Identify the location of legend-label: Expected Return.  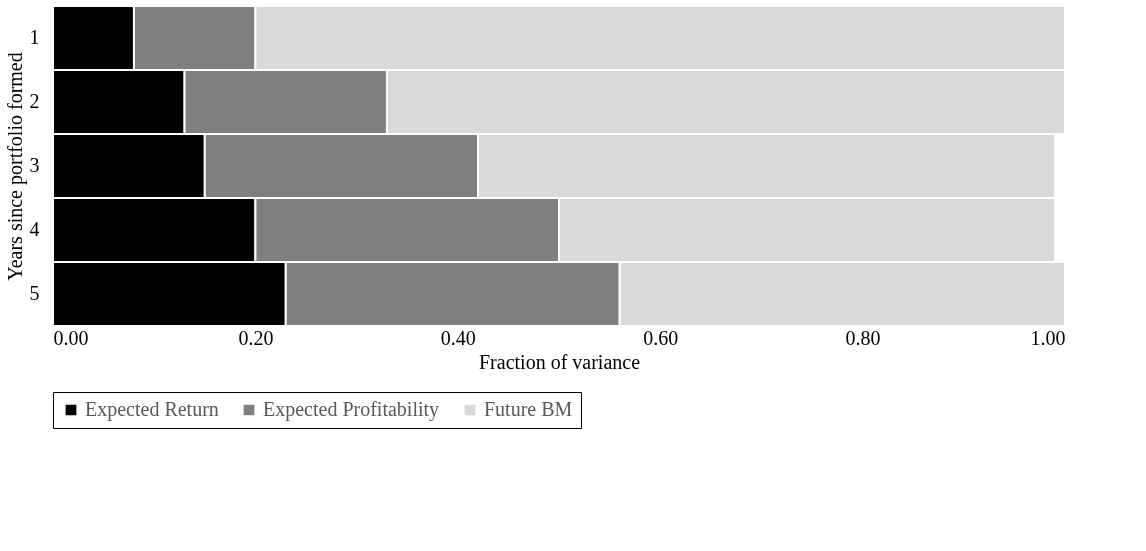
(152, 409).